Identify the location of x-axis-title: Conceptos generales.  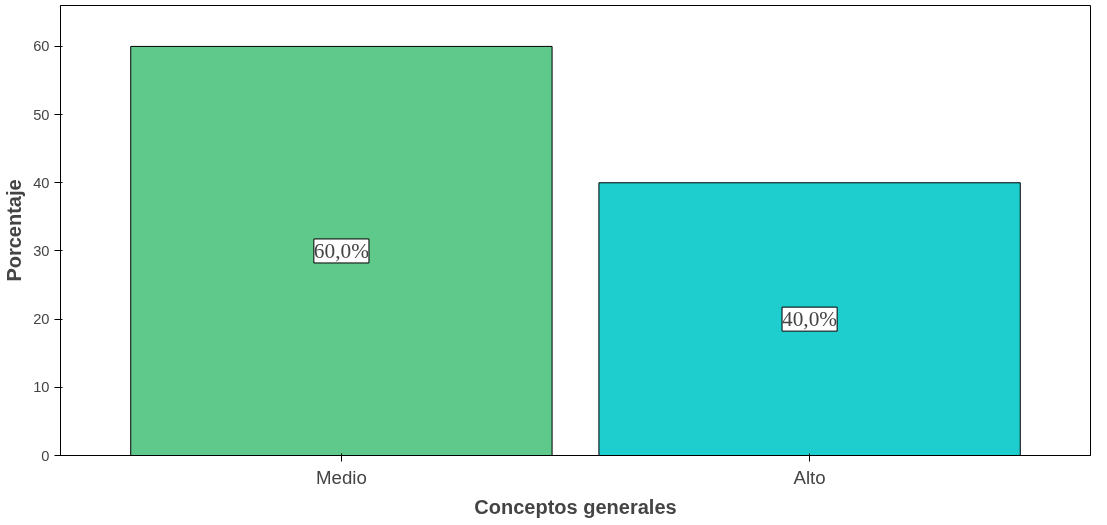
(575, 506).